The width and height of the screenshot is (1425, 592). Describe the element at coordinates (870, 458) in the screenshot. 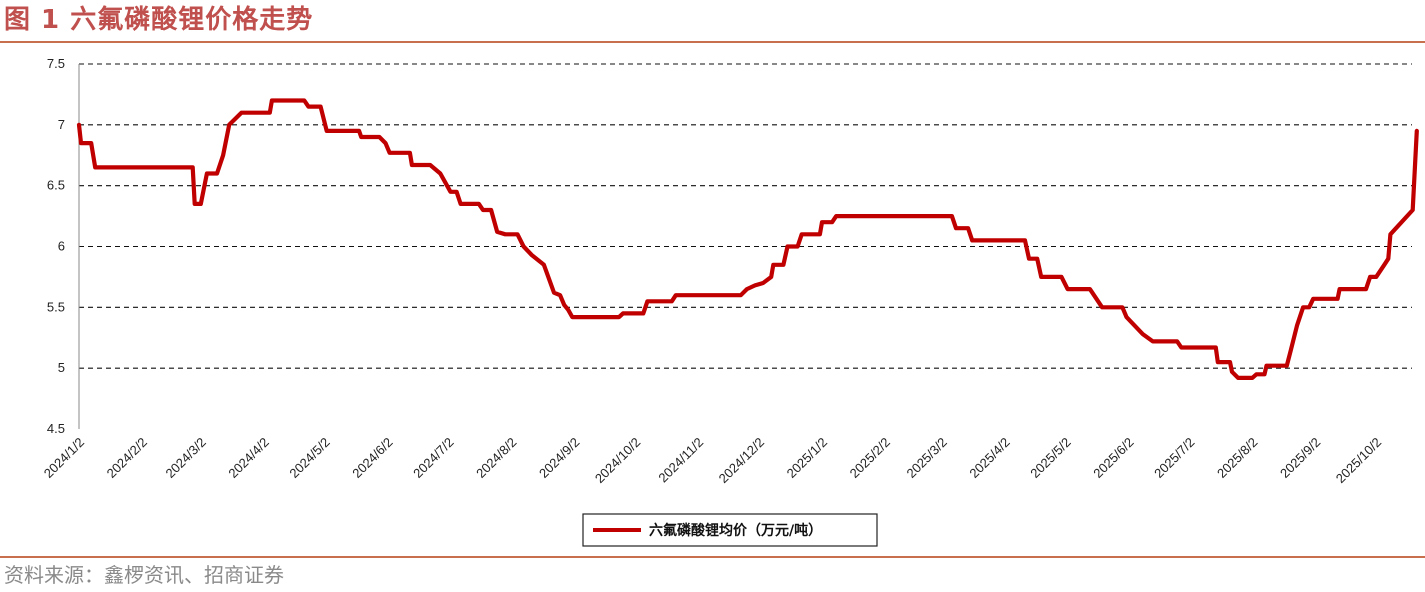

I see `x-tick-label: 2025/2/2` at that location.